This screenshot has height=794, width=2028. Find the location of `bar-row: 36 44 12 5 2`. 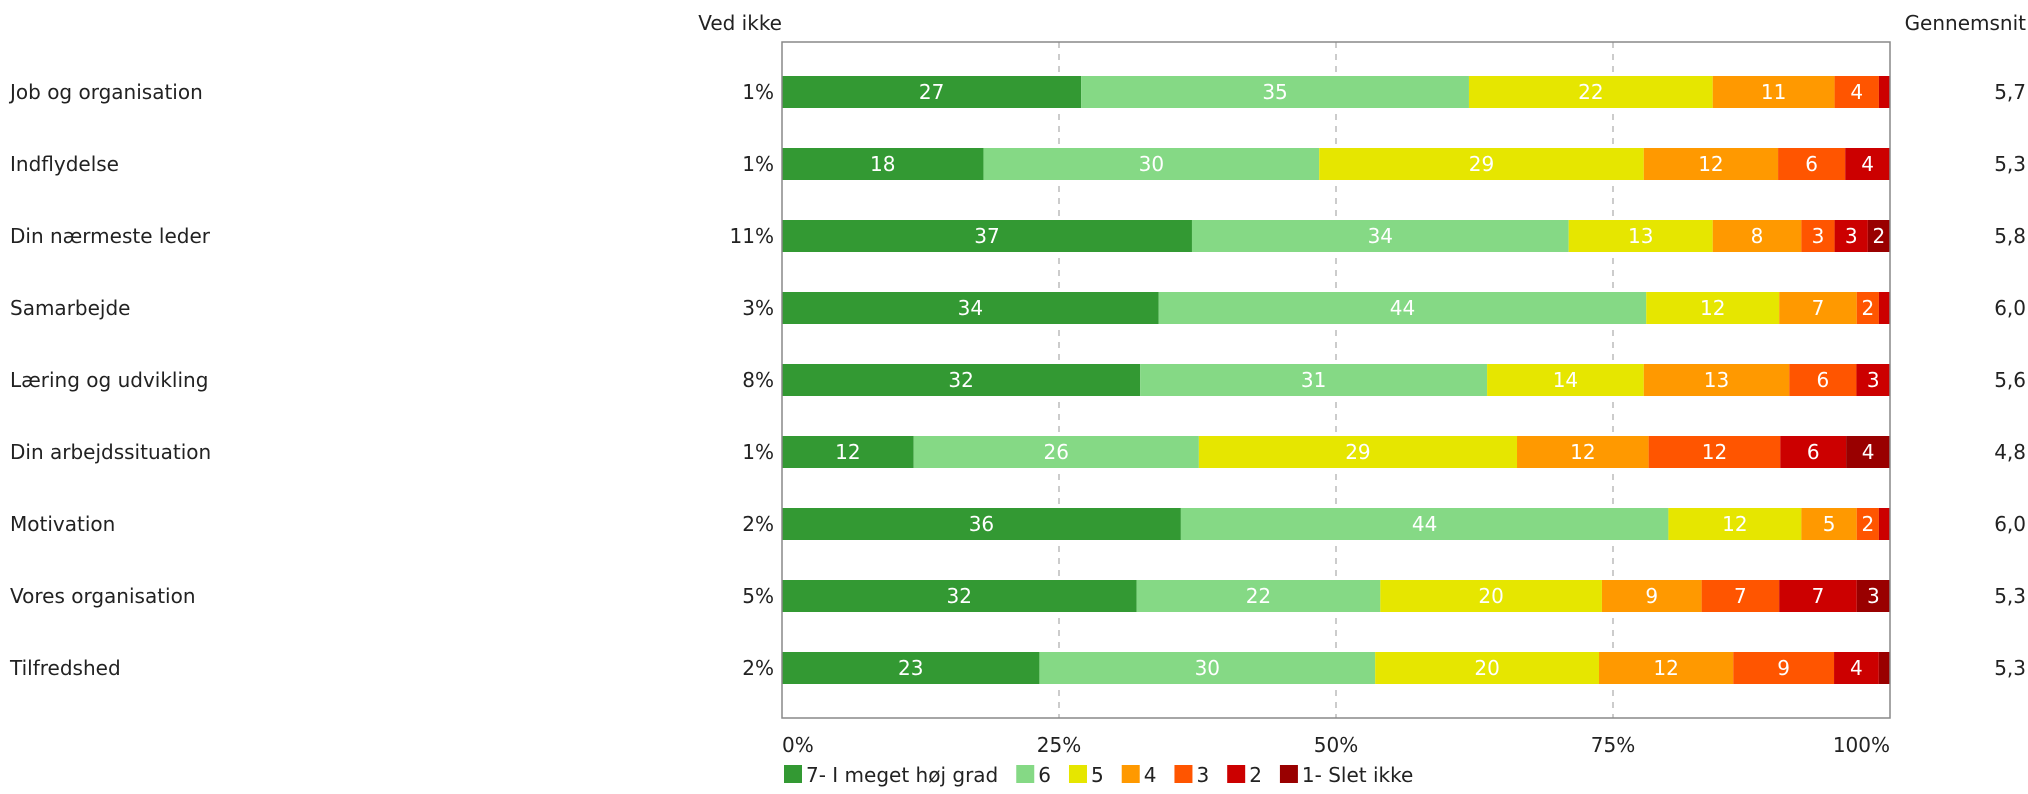

bar-row: 36 44 12 5 2 is located at coordinates (1336, 524).